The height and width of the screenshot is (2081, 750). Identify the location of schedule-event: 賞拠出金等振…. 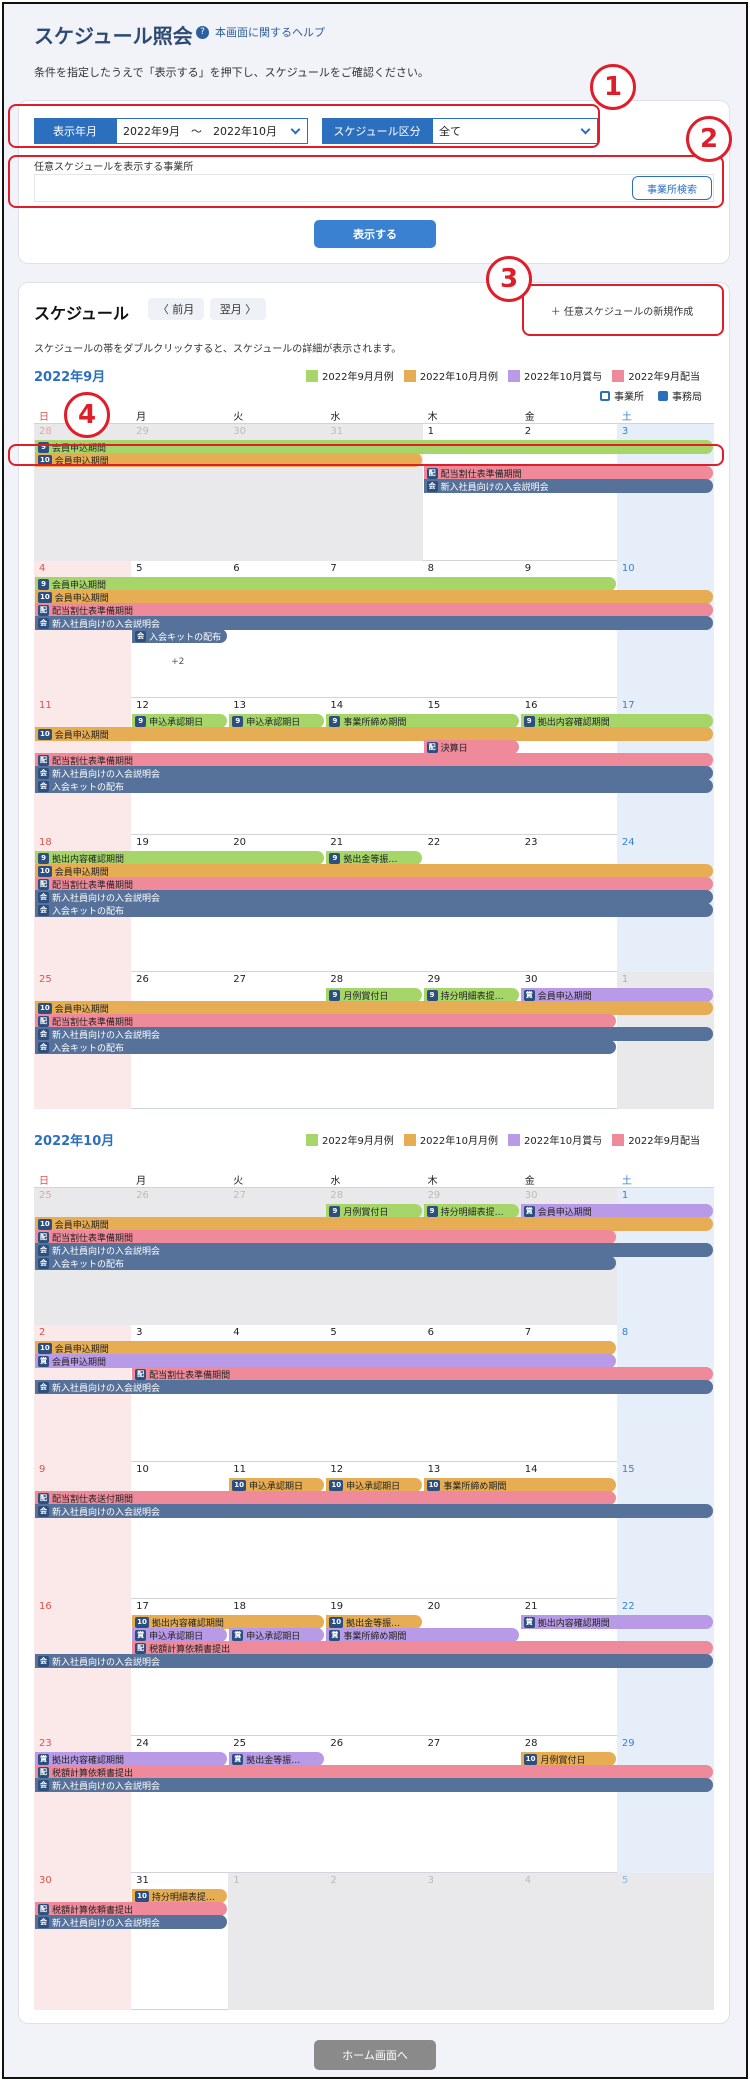
(277, 1759).